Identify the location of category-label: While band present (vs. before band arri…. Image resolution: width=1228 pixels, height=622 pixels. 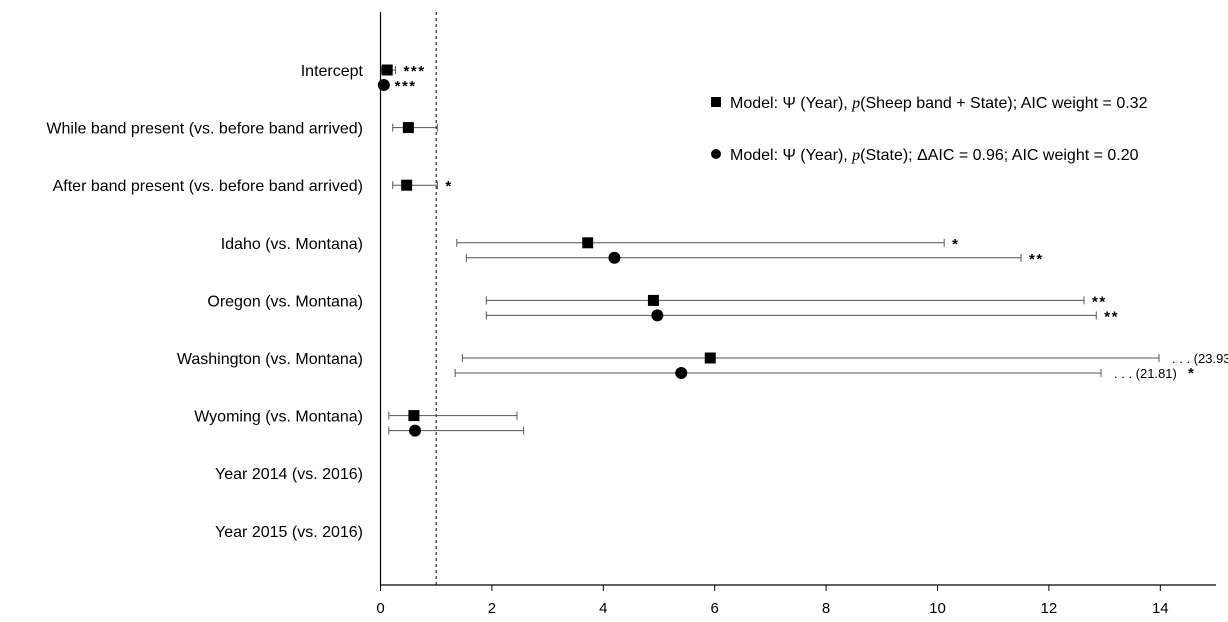
(204, 129).